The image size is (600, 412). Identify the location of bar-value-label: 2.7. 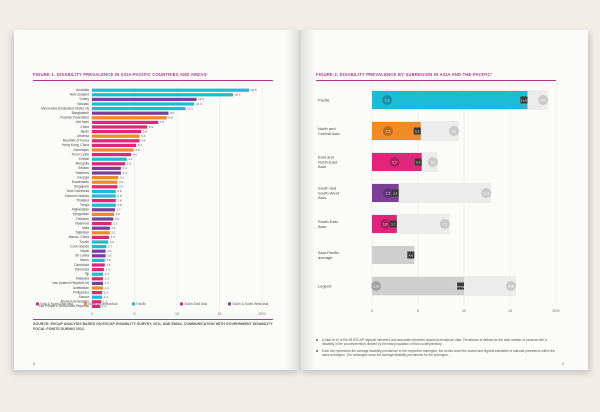
(118, 210).